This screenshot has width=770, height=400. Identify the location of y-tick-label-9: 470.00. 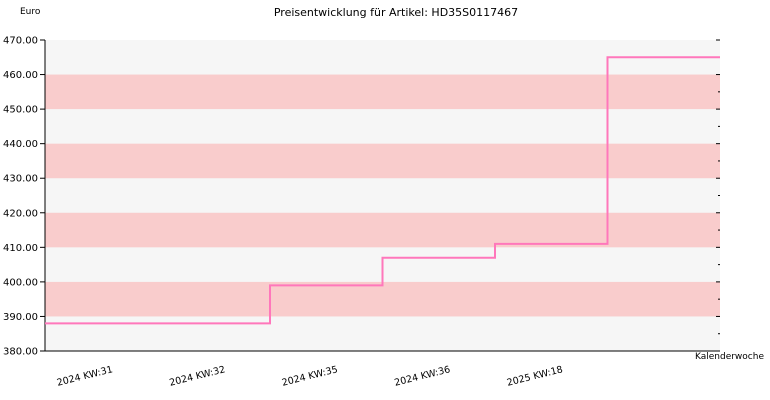
(20, 41).